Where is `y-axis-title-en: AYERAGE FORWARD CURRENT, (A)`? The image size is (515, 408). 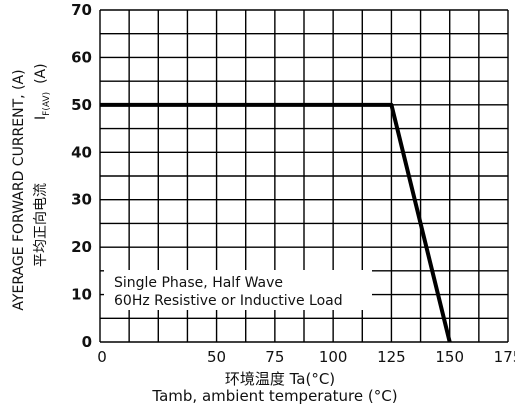 y-axis-title-en: AYERAGE FORWARD CURRENT, (A) is located at coordinates (19, 189).